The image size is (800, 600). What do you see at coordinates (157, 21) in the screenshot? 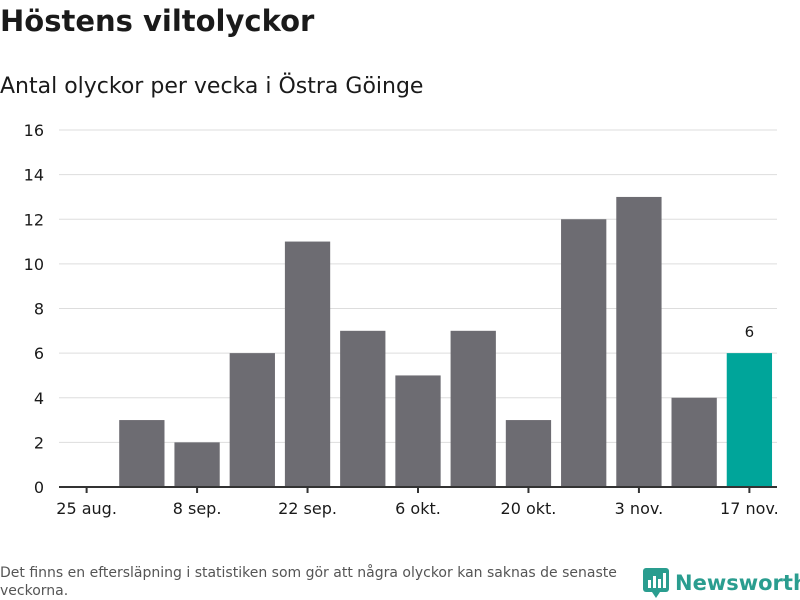
I see `chart-title: Höstens viltolyckor` at bounding box center [157, 21].